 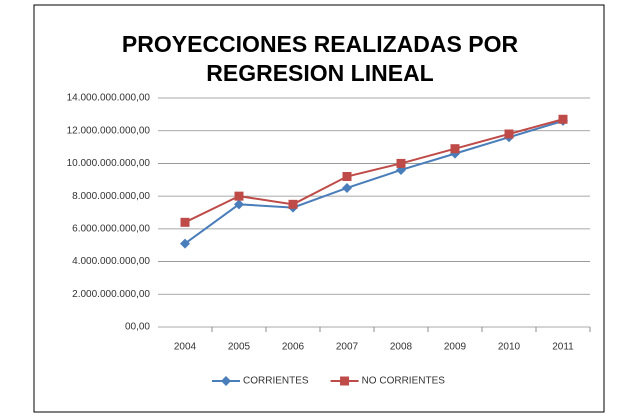 What do you see at coordinates (276, 381) in the screenshot?
I see `legend-label: CORRIENTES` at bounding box center [276, 381].